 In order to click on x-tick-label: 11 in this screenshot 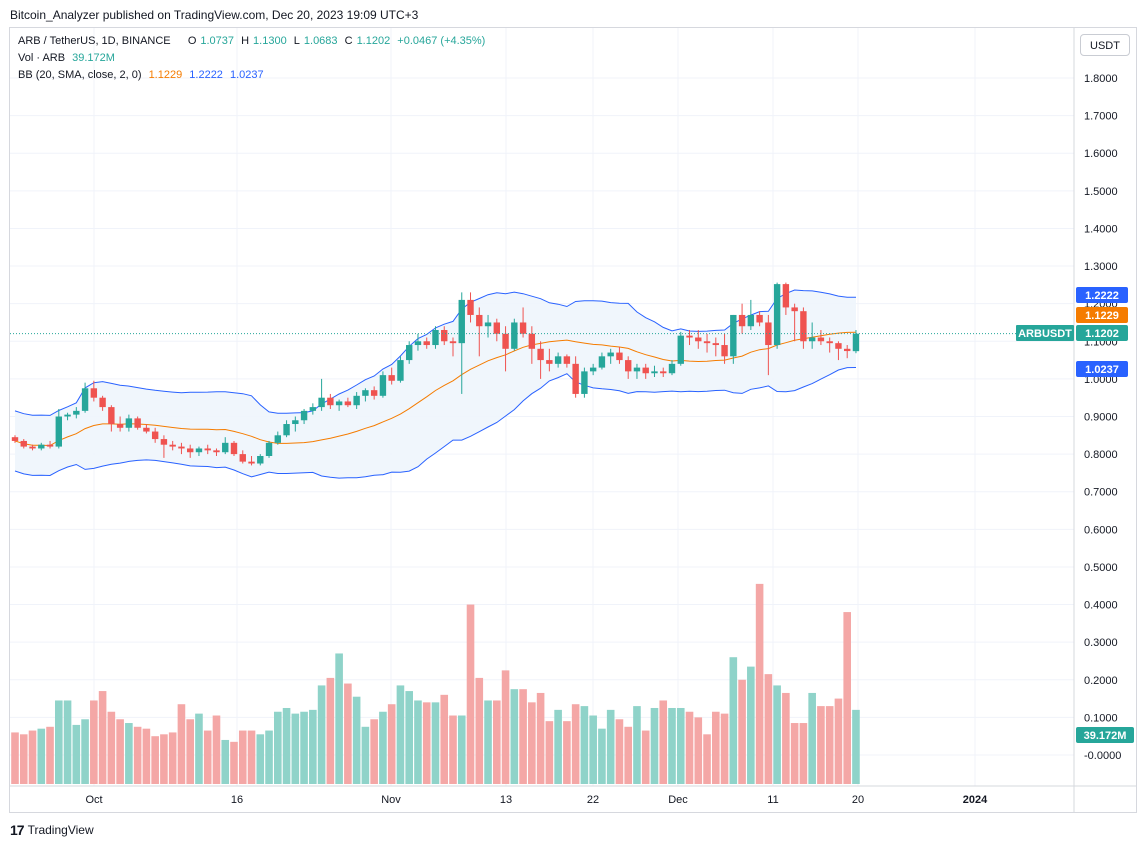, I will do `click(772, 800)`.